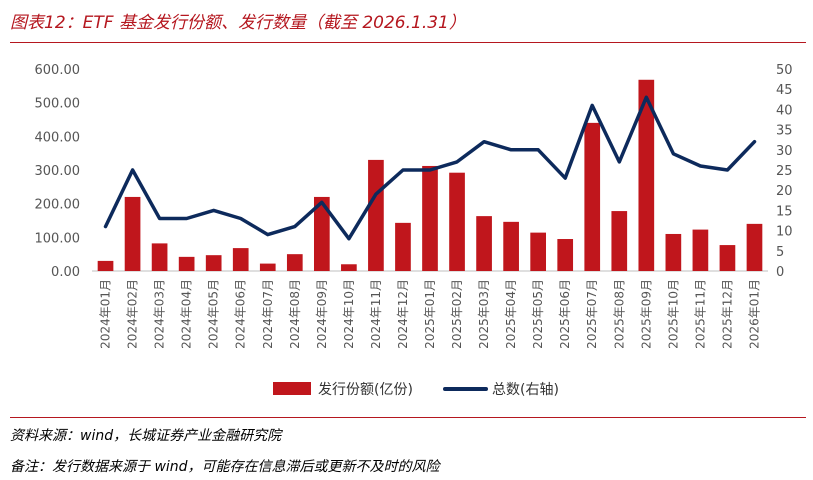 Image resolution: width=813 pixels, height=480 pixels. Describe the element at coordinates (511, 314) in the screenshot. I see `x-tick-label: 2025年04月` at that location.